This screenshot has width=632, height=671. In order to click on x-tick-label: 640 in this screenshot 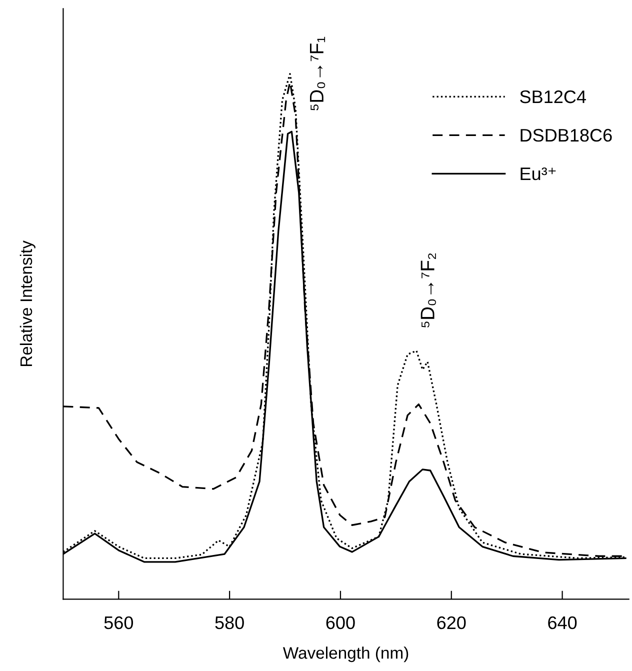, I will do `click(562, 623)`.